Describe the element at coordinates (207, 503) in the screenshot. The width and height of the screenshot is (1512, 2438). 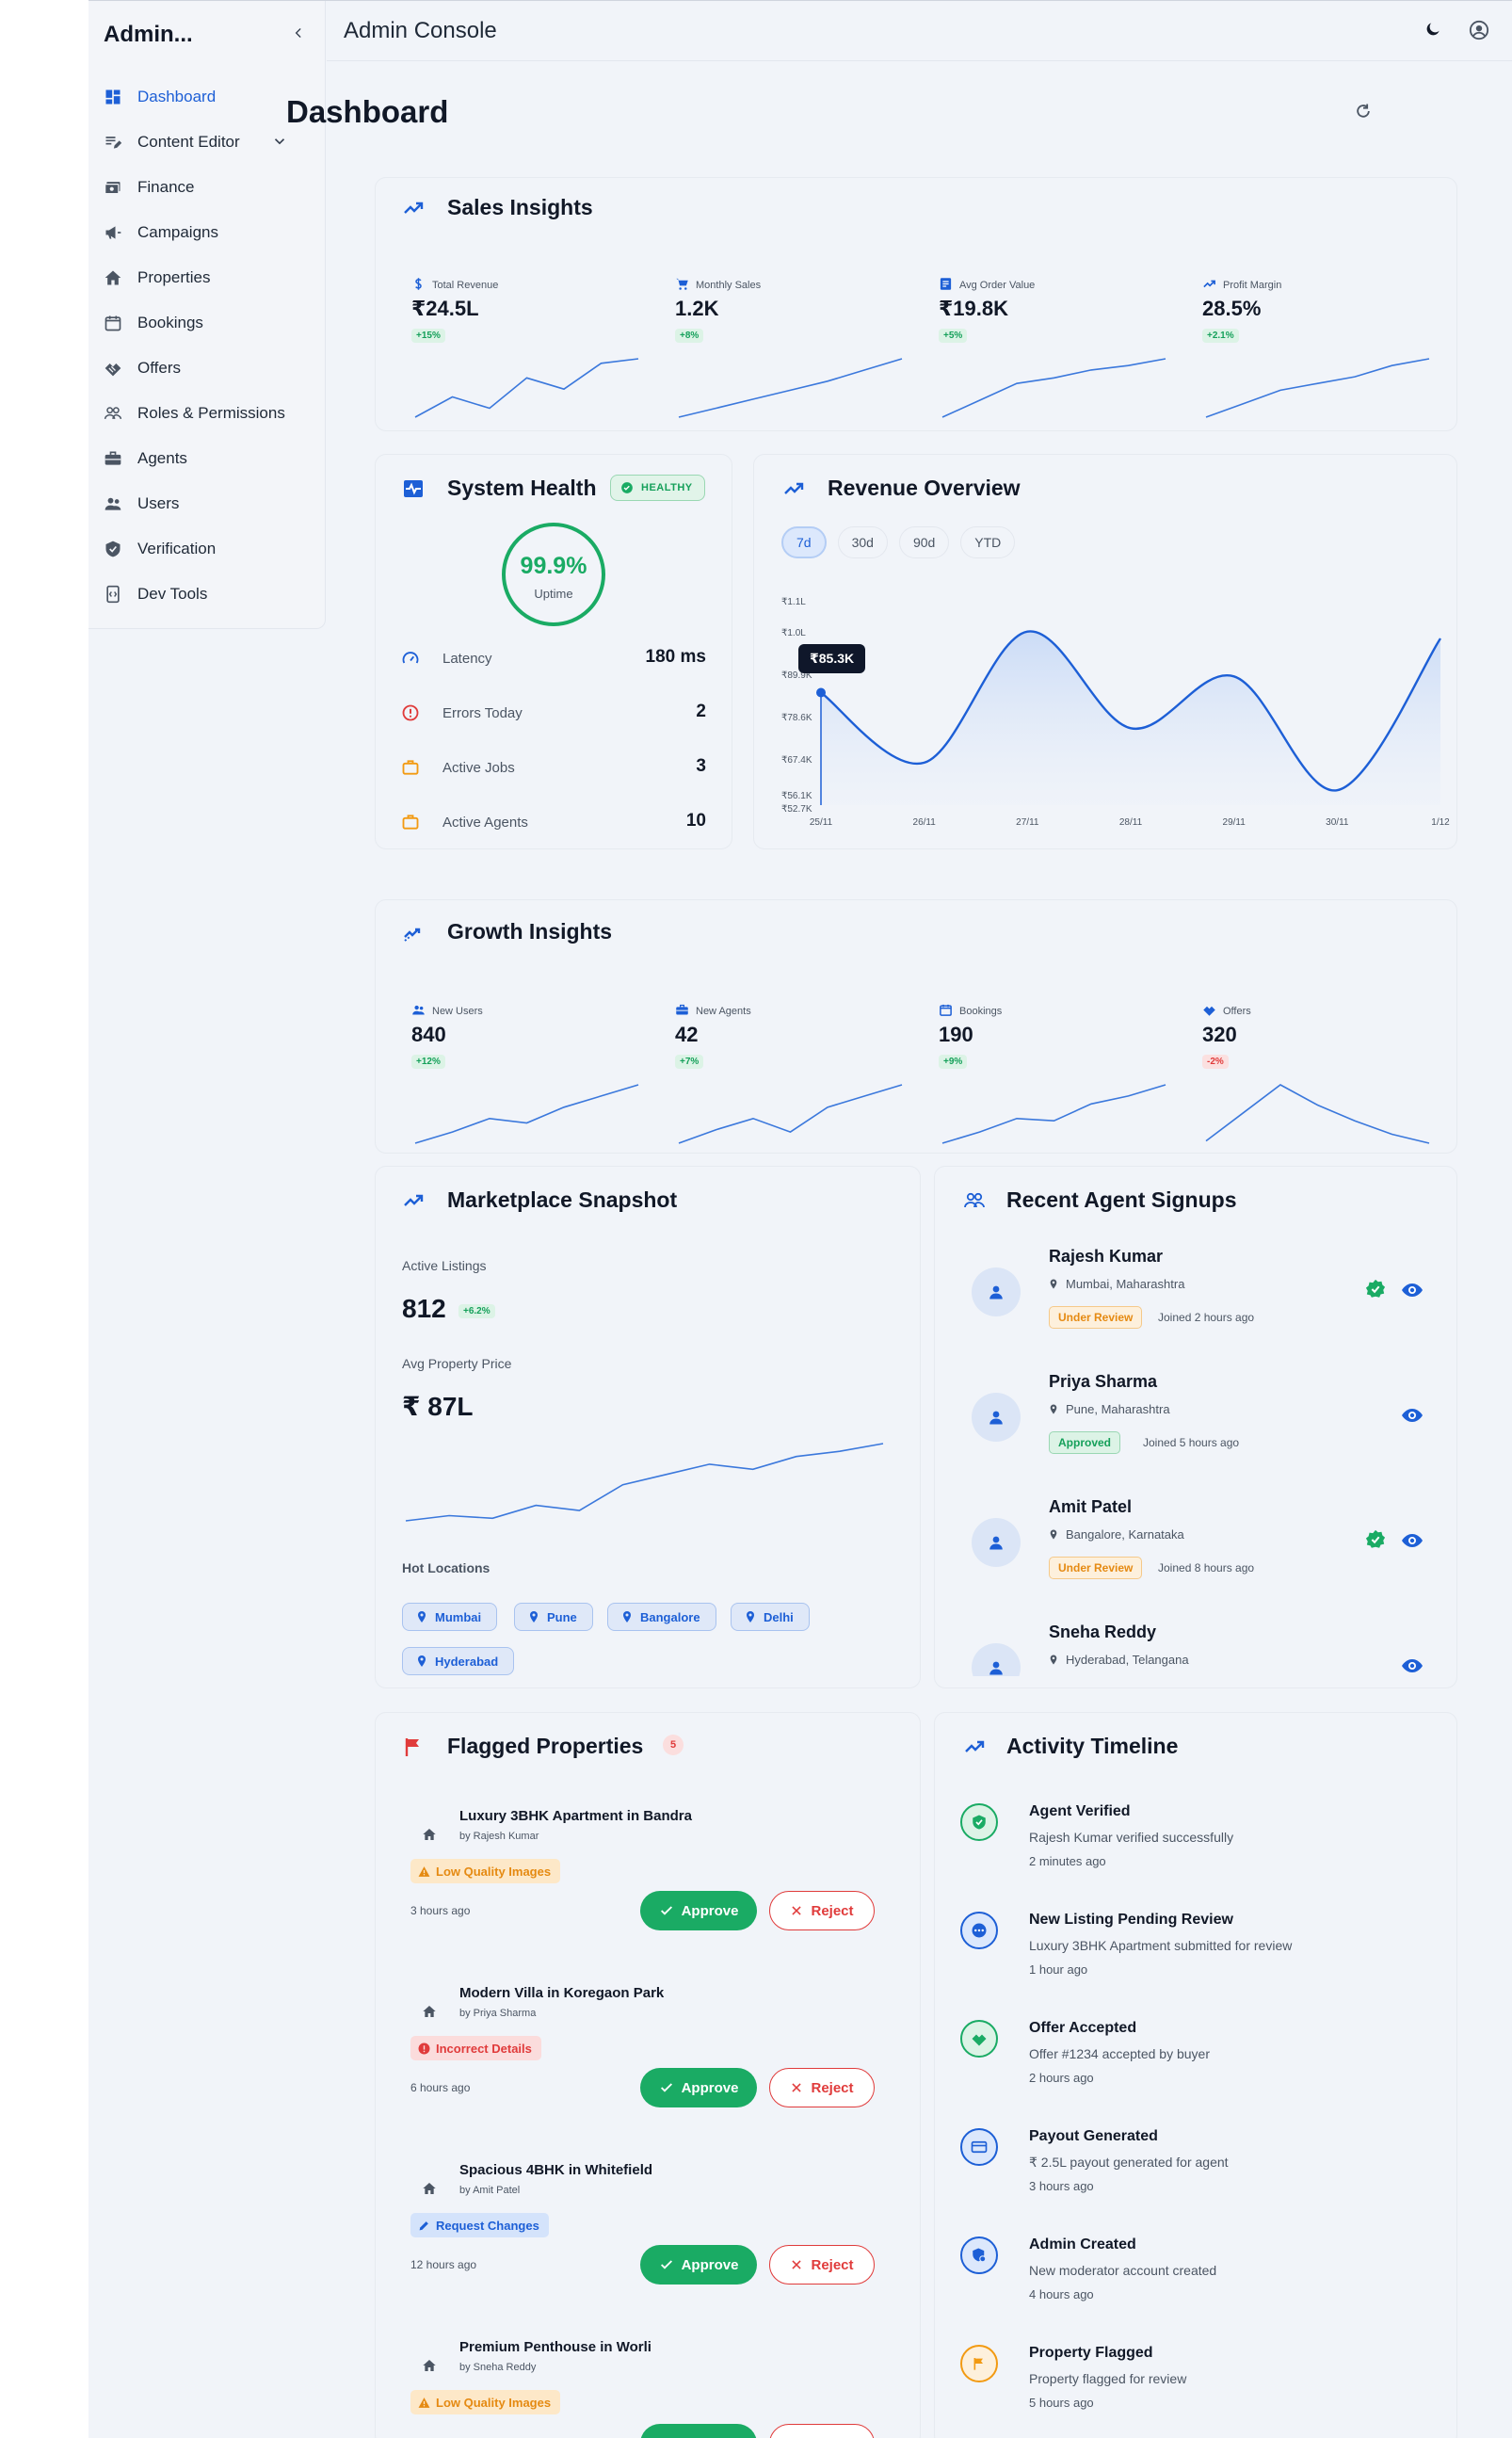
I see `sidebar-item-users: Users` at that location.